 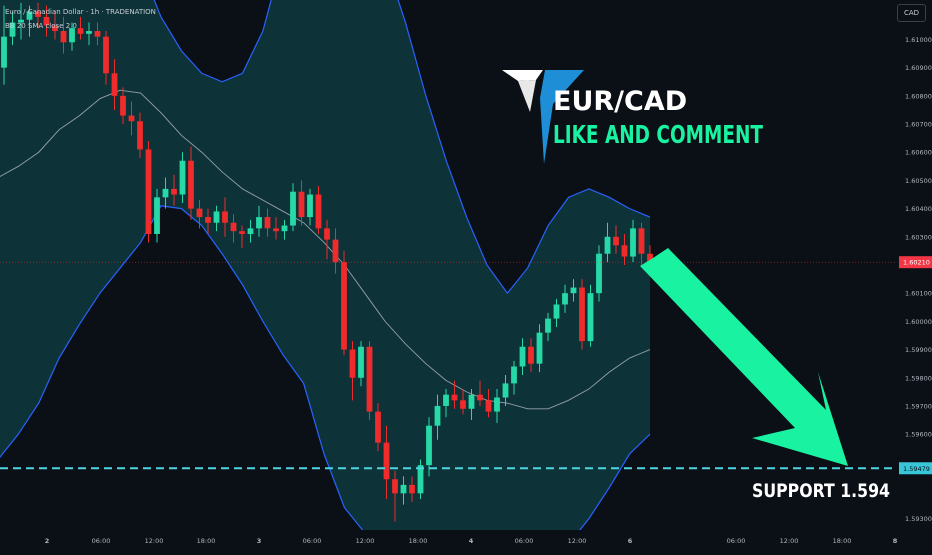 What do you see at coordinates (918, 350) in the screenshot?
I see `y-tick-label: 1.59900` at bounding box center [918, 350].